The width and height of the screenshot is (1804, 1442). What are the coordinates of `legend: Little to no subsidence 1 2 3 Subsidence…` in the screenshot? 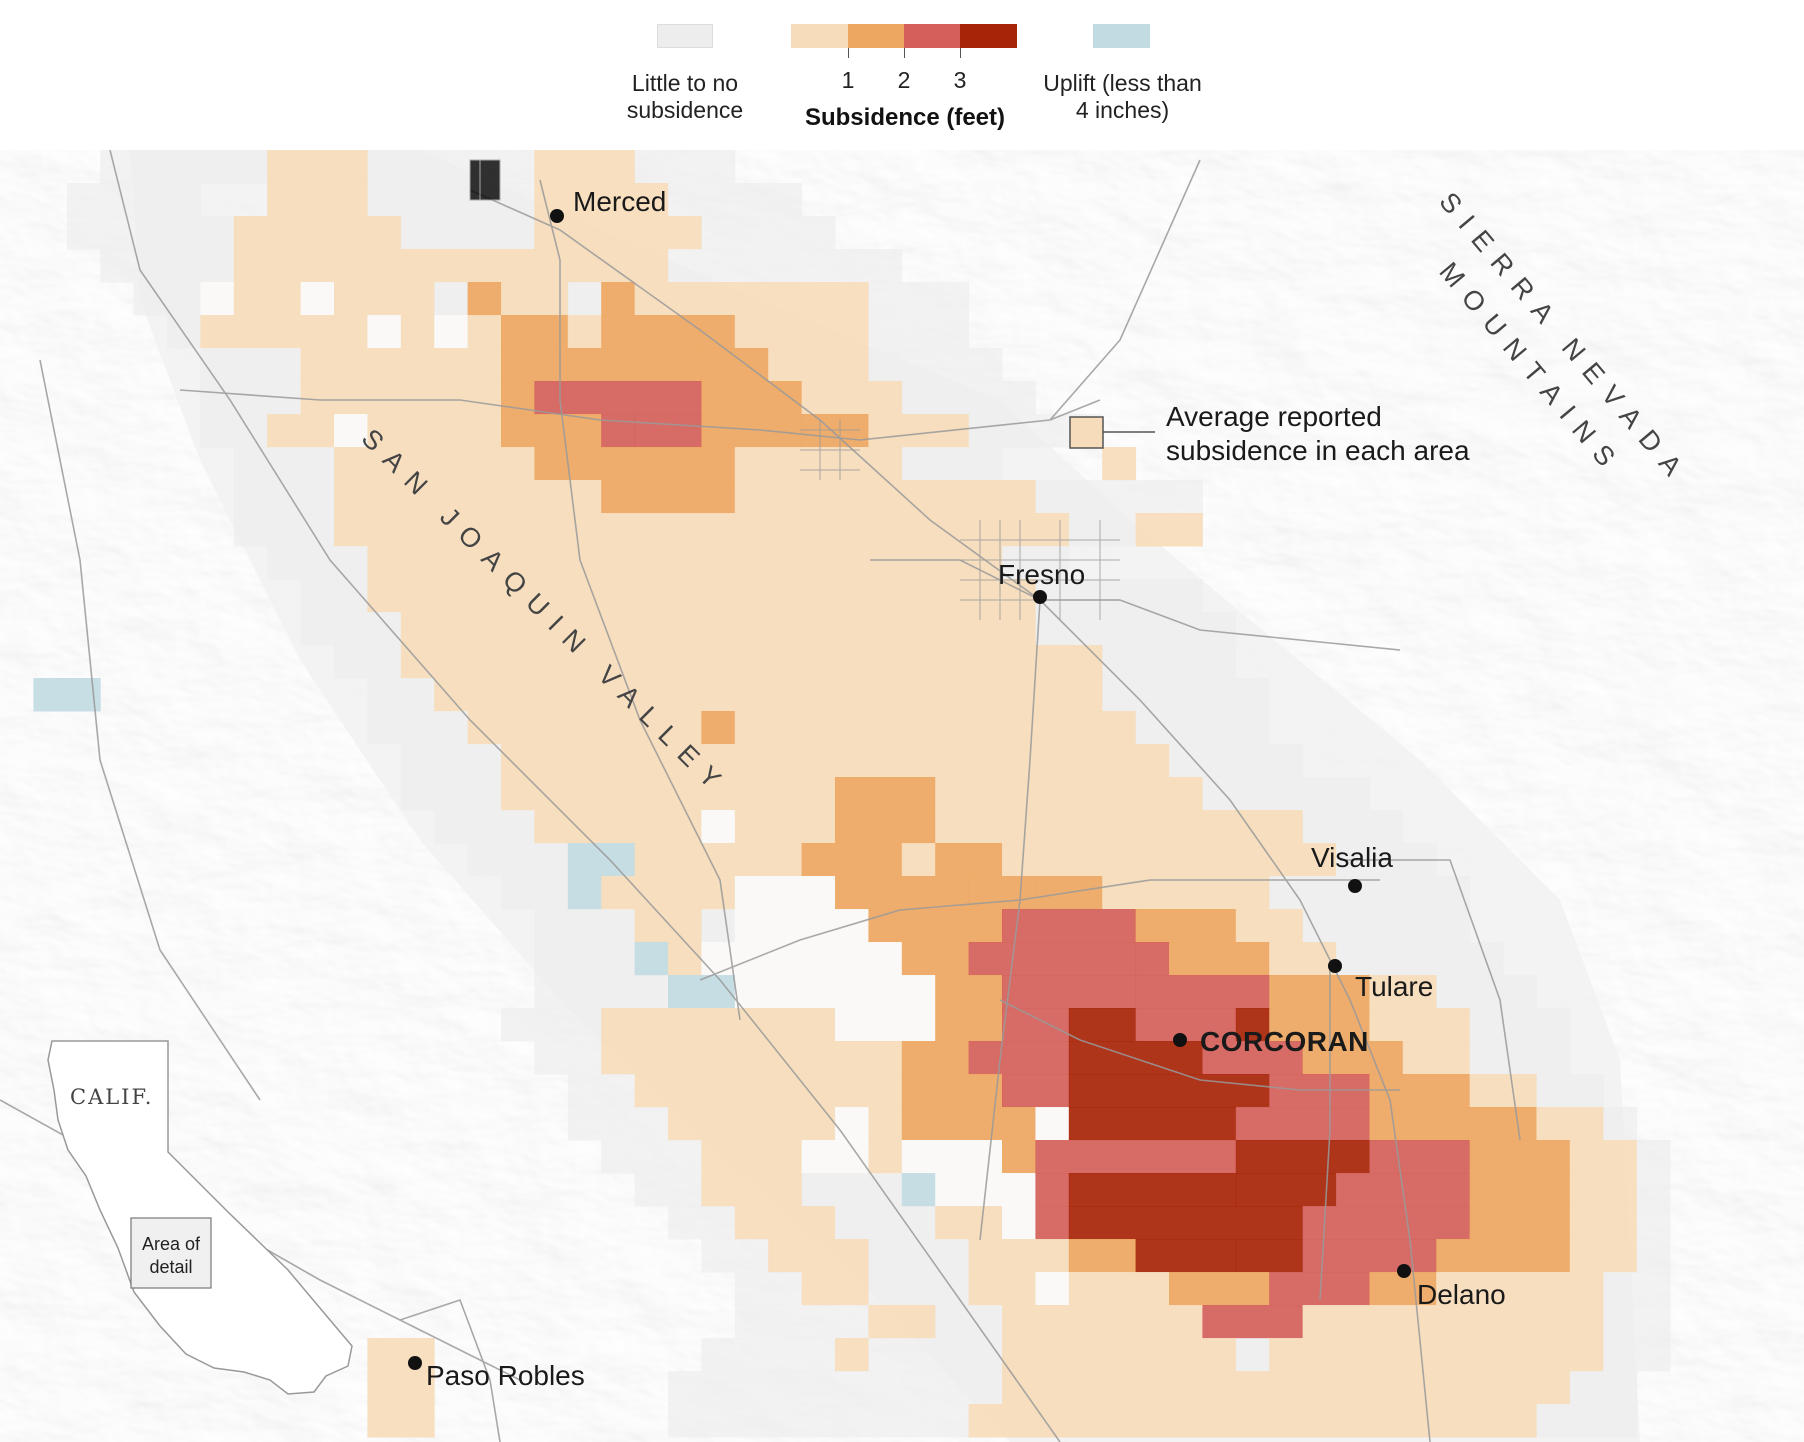 It's located at (902, 75).